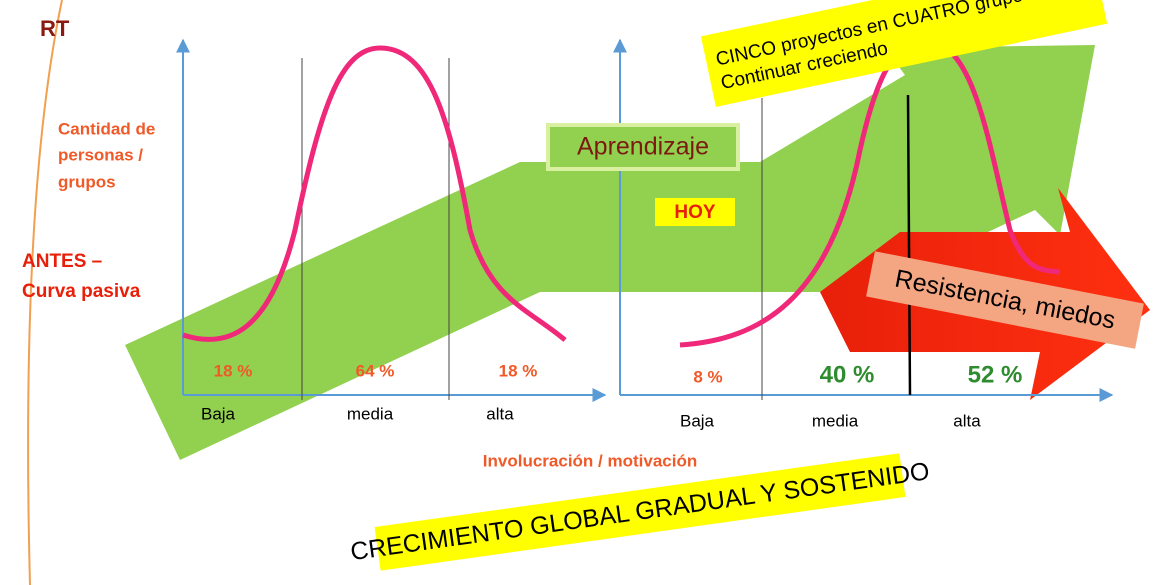 Image resolution: width=1153 pixels, height=585 pixels. What do you see at coordinates (909, 245) in the screenshot?
I see `divider` at bounding box center [909, 245].